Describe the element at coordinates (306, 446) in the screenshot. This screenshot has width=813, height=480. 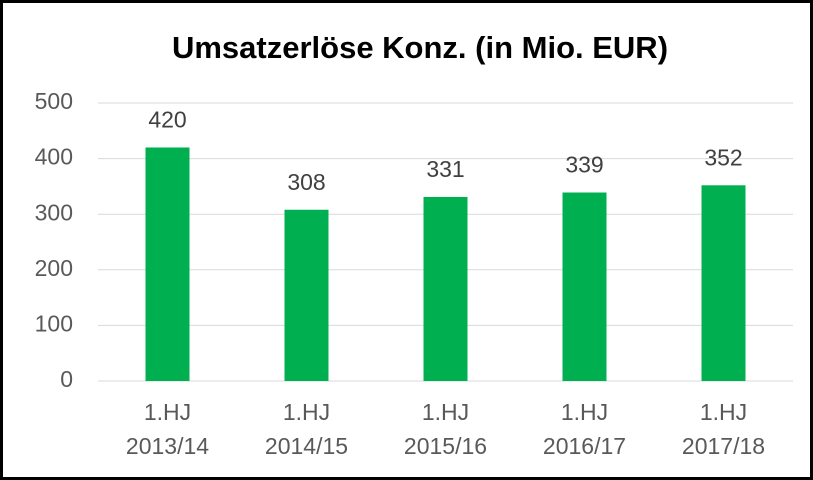
I see `x-tick-label: 2014/15` at that location.